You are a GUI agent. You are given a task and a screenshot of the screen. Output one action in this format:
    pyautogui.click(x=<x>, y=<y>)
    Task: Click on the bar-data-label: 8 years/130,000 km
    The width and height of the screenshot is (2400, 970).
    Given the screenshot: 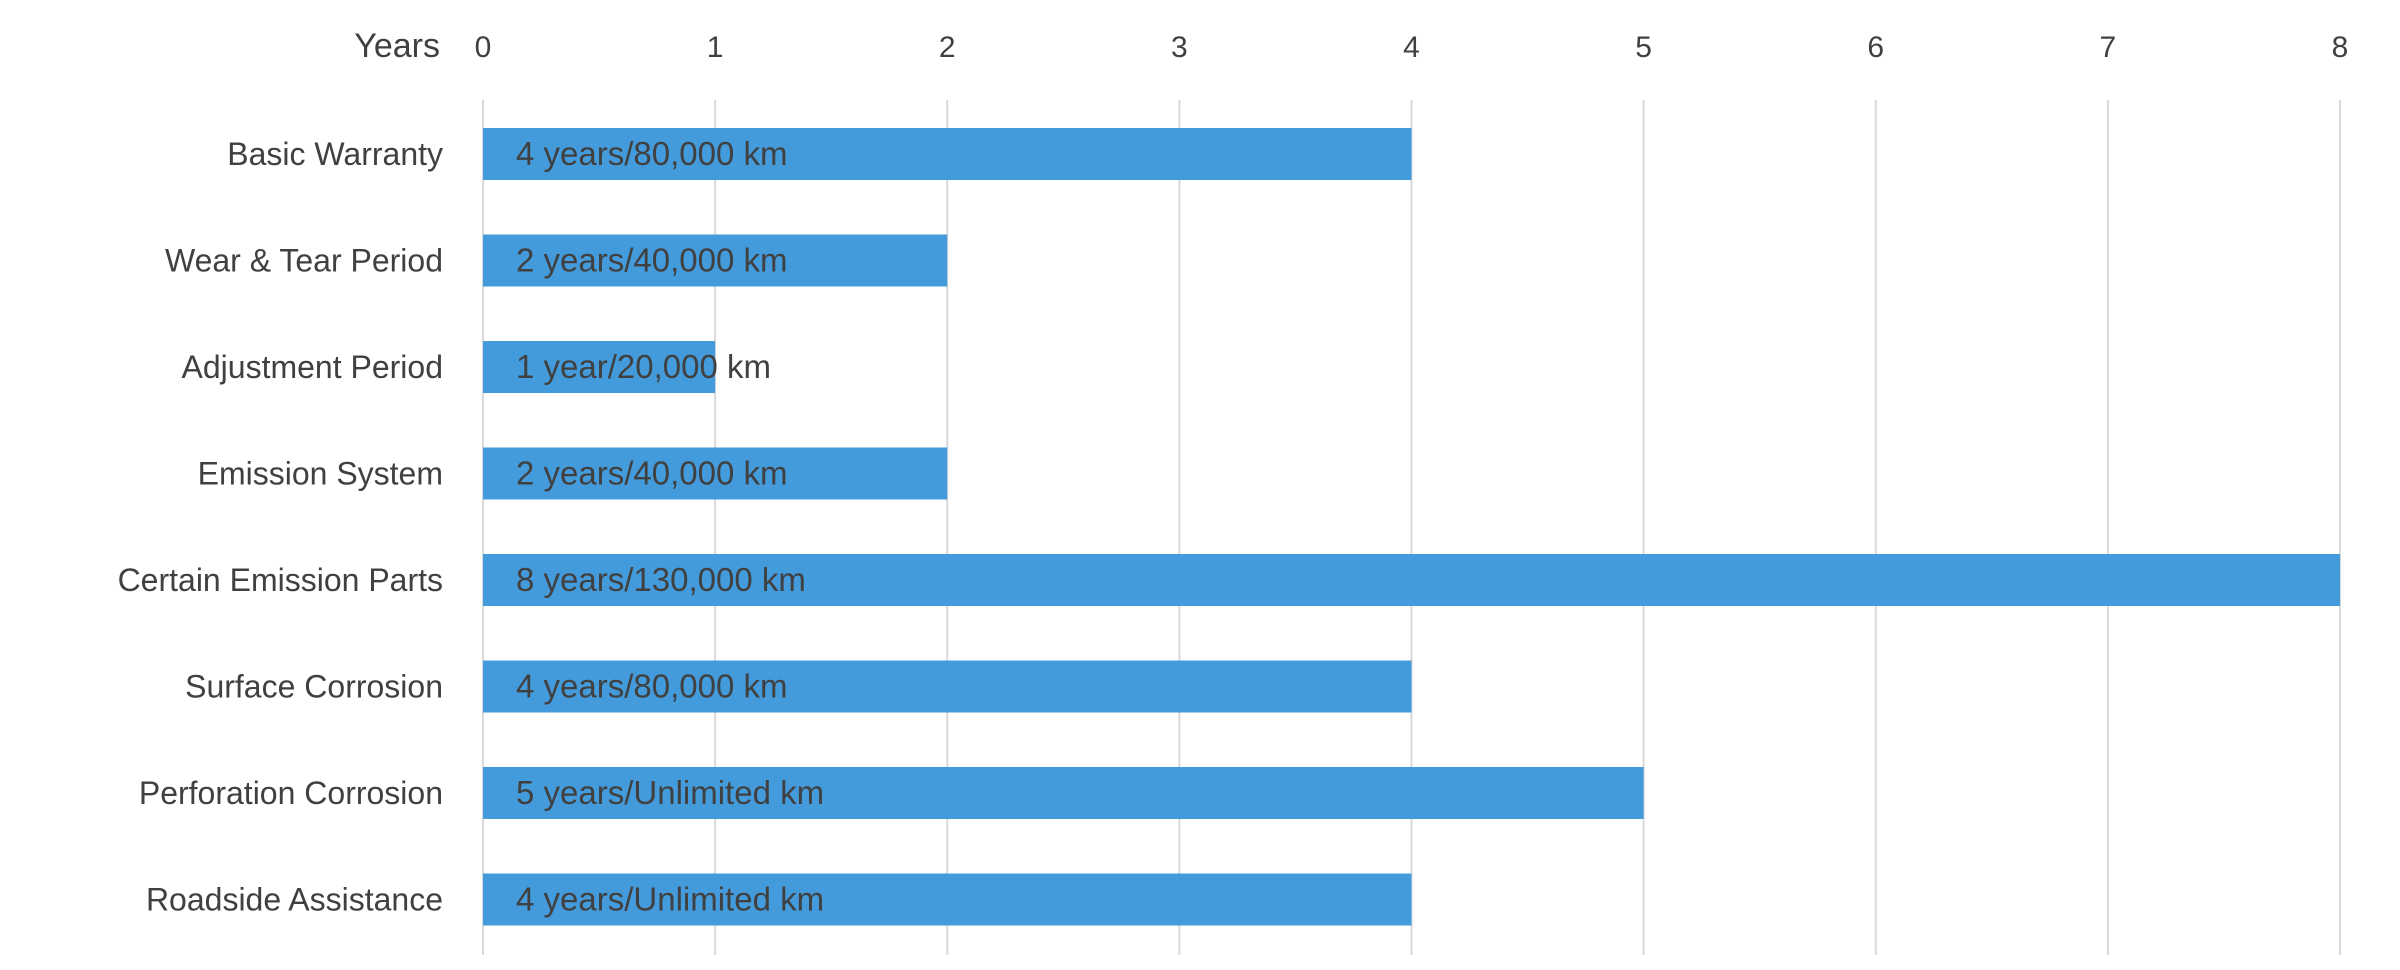 What is the action you would take?
    pyautogui.click(x=661, y=579)
    